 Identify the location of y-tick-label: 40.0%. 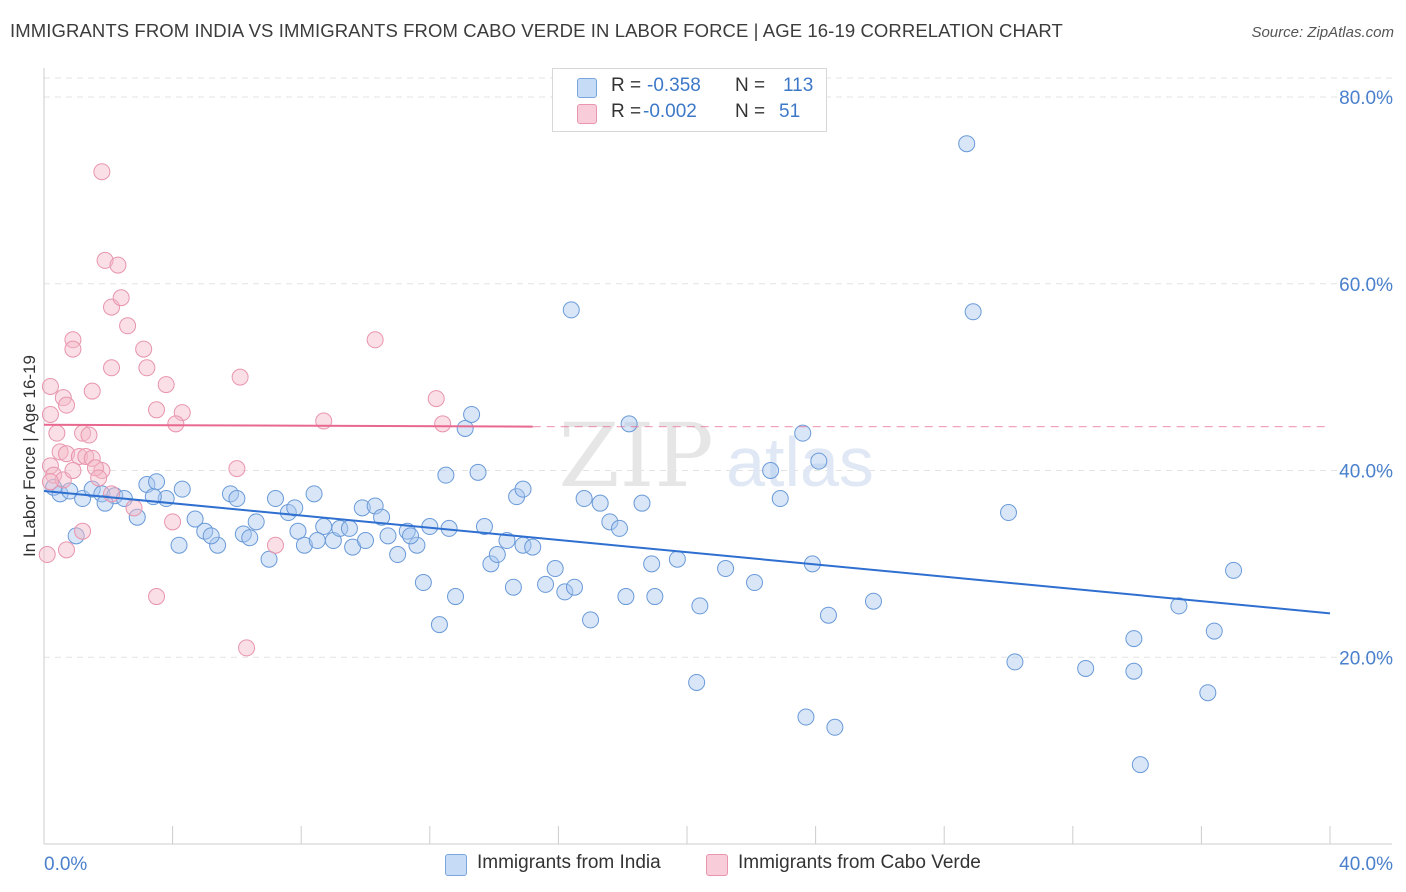
(1366, 472).